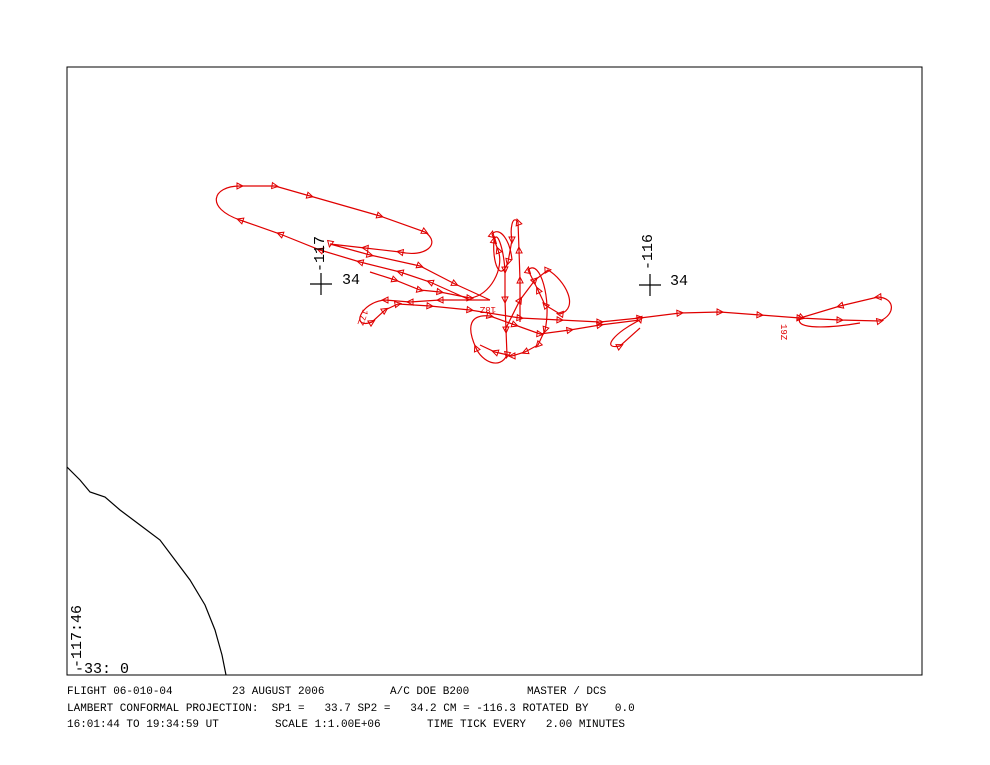 The width and height of the screenshot is (990, 765). I want to click on grid-crosses, so click(485, 284).